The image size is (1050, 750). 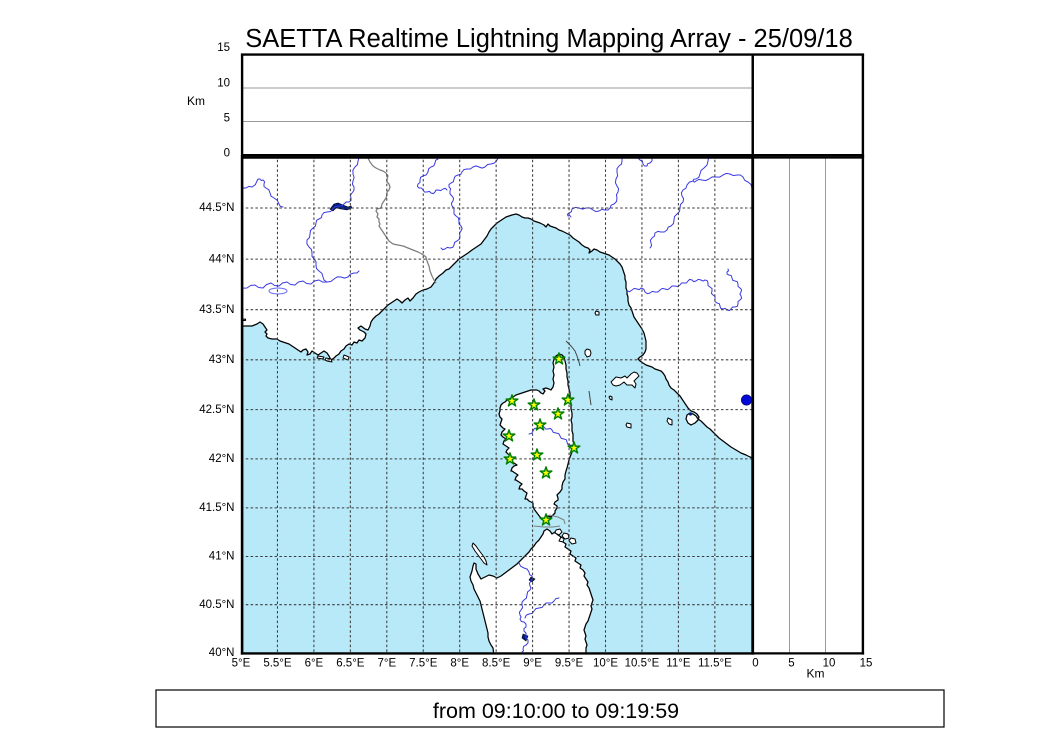 What do you see at coordinates (423, 664) in the screenshot?
I see `svg-text: 7.5°E` at bounding box center [423, 664].